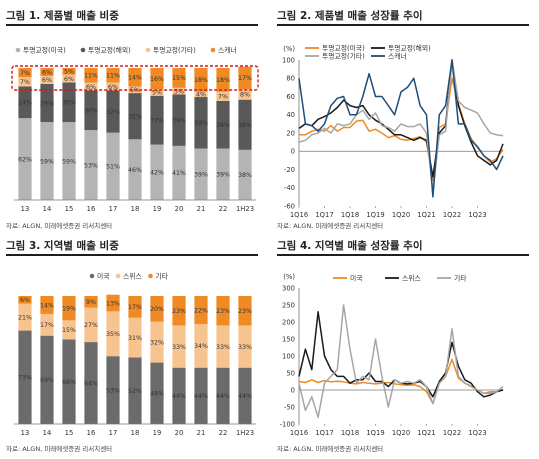 The image size is (539, 459). What do you see at coordinates (223, 125) in the screenshot?
I see `data-label: 36%` at bounding box center [223, 125].